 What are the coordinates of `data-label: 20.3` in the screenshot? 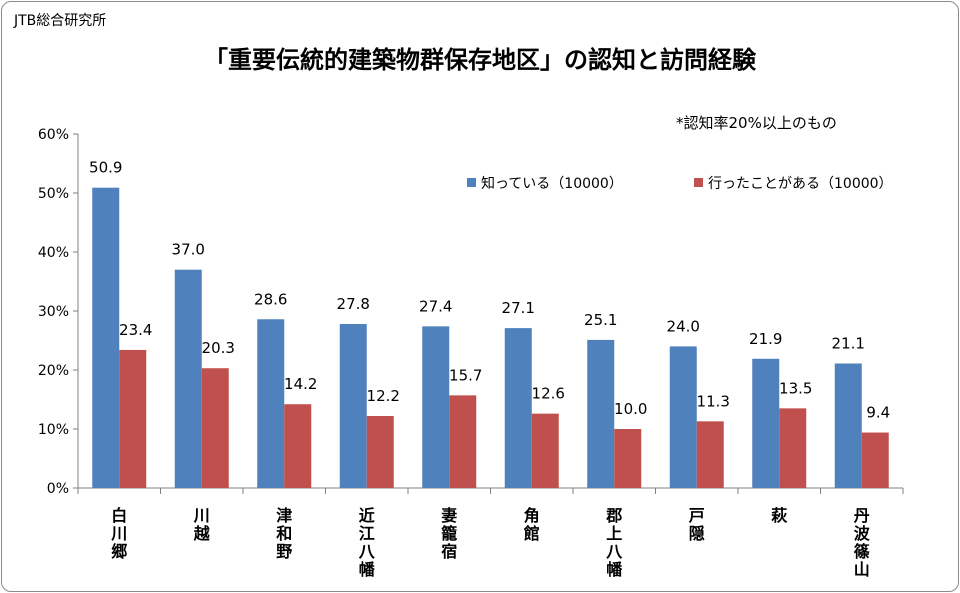 It's located at (218, 348).